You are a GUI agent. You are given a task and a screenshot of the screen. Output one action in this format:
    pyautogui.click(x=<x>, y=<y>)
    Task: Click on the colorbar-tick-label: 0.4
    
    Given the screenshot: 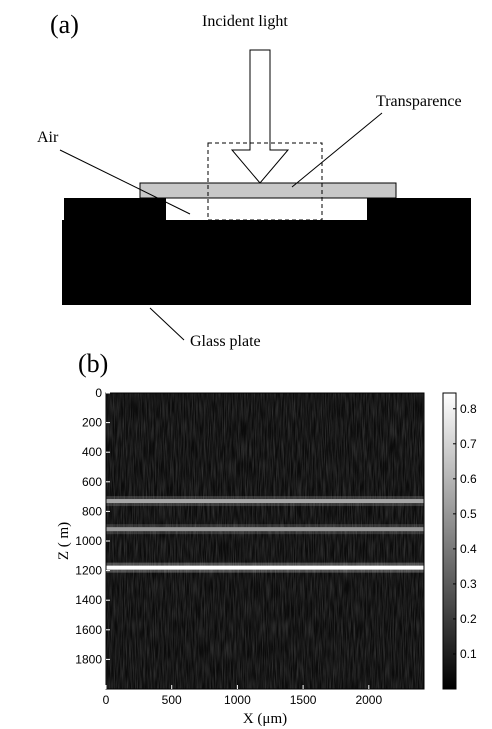 What is the action you would take?
    pyautogui.click(x=468, y=549)
    